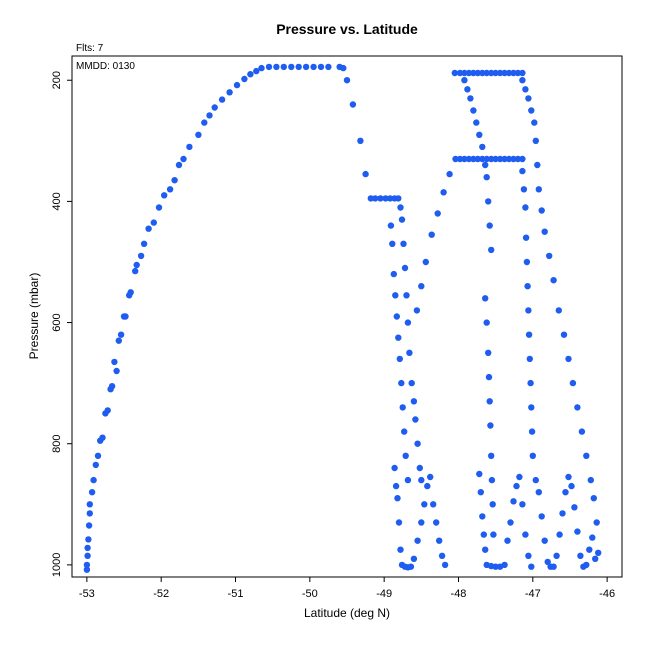 This screenshot has width=650, height=650. I want to click on y-tick-label: 400, so click(57, 201).